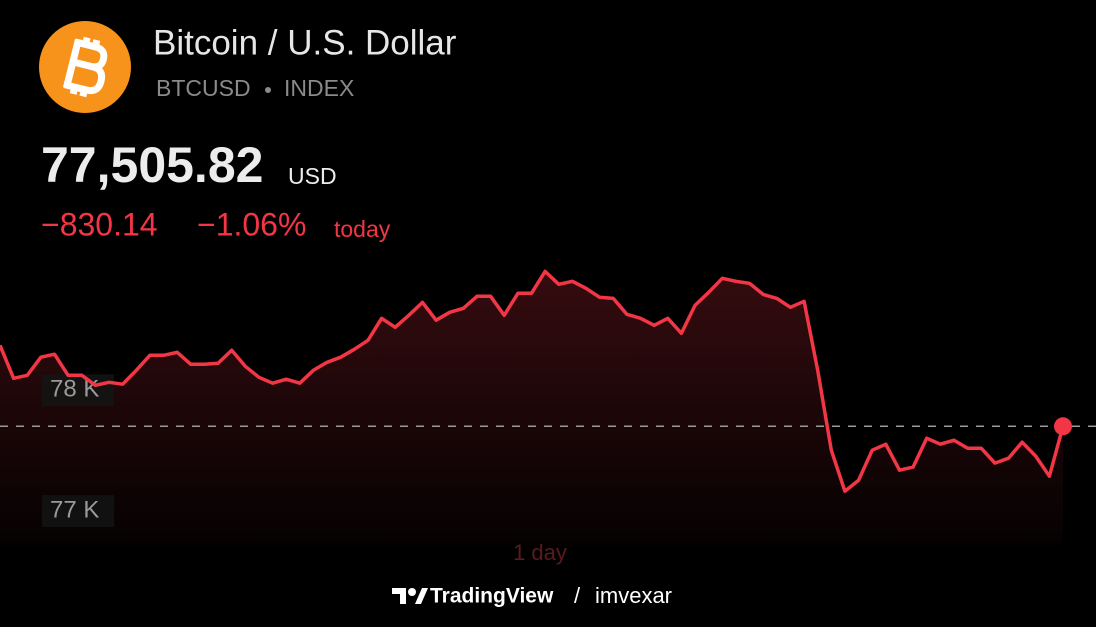  What do you see at coordinates (319, 88) in the screenshot?
I see `exchange: INDEX` at bounding box center [319, 88].